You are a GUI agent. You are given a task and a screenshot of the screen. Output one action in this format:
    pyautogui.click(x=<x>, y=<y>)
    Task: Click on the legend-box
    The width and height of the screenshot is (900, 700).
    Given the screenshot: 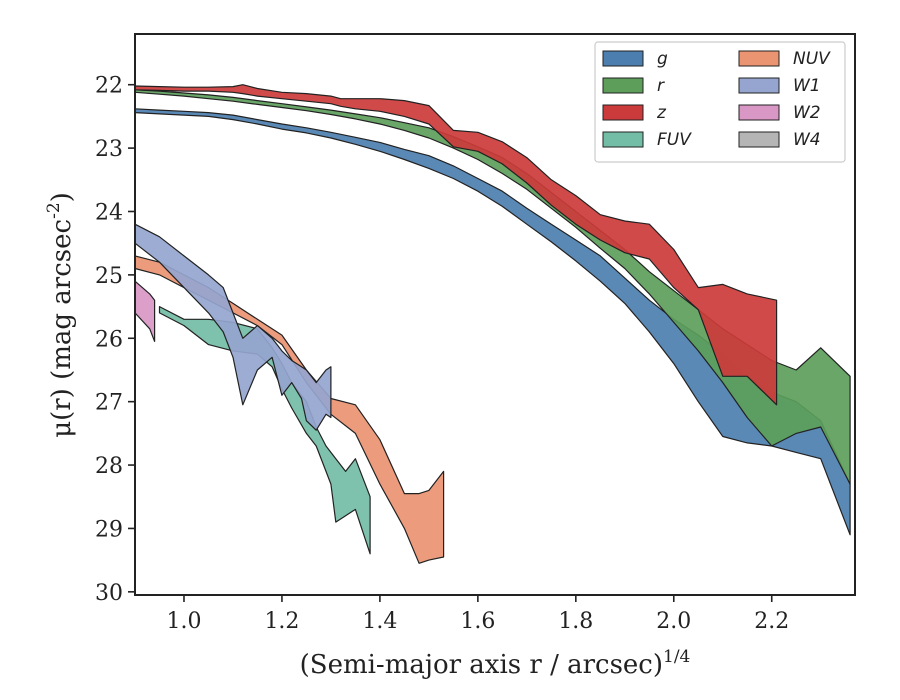 What is the action you would take?
    pyautogui.click(x=720, y=102)
    